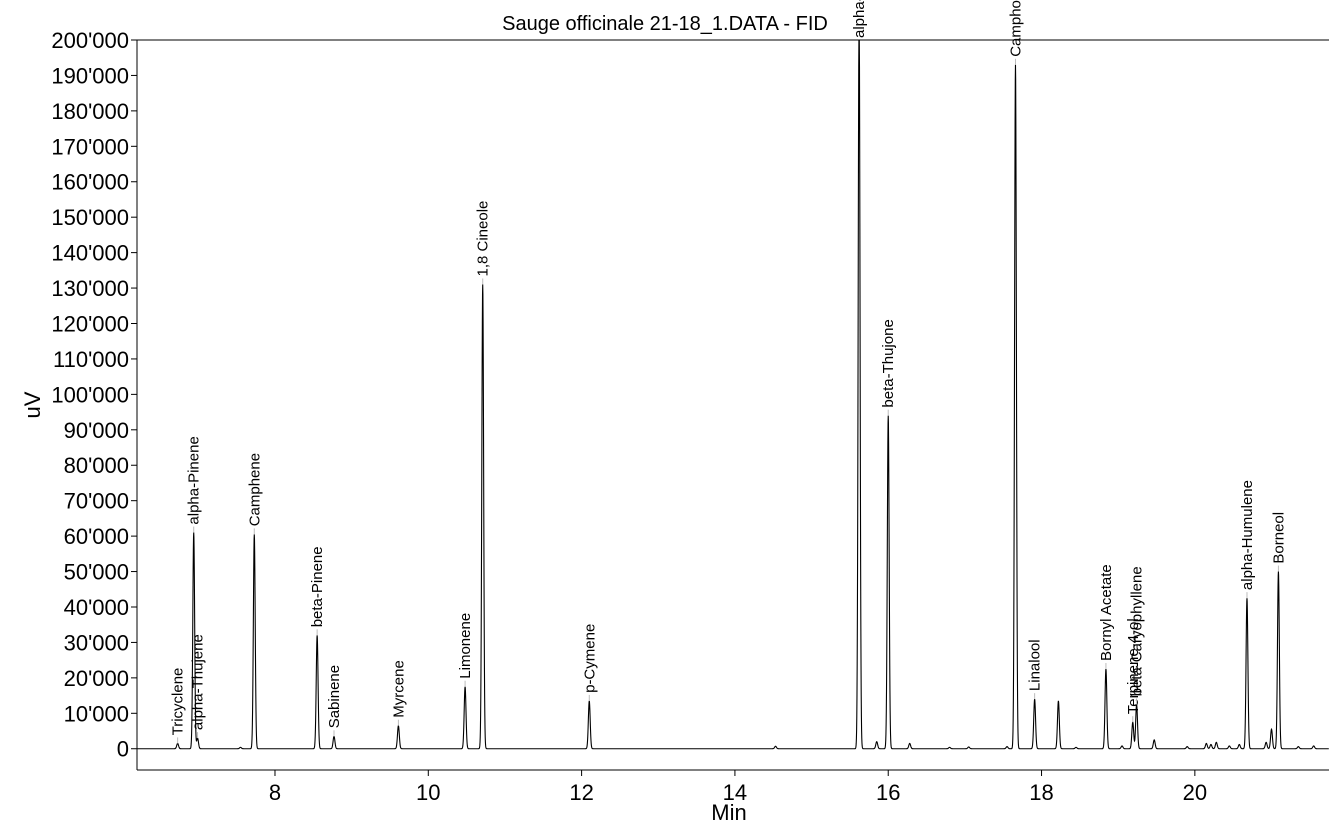  I want to click on y-tick-label: 50'000, so click(96, 572).